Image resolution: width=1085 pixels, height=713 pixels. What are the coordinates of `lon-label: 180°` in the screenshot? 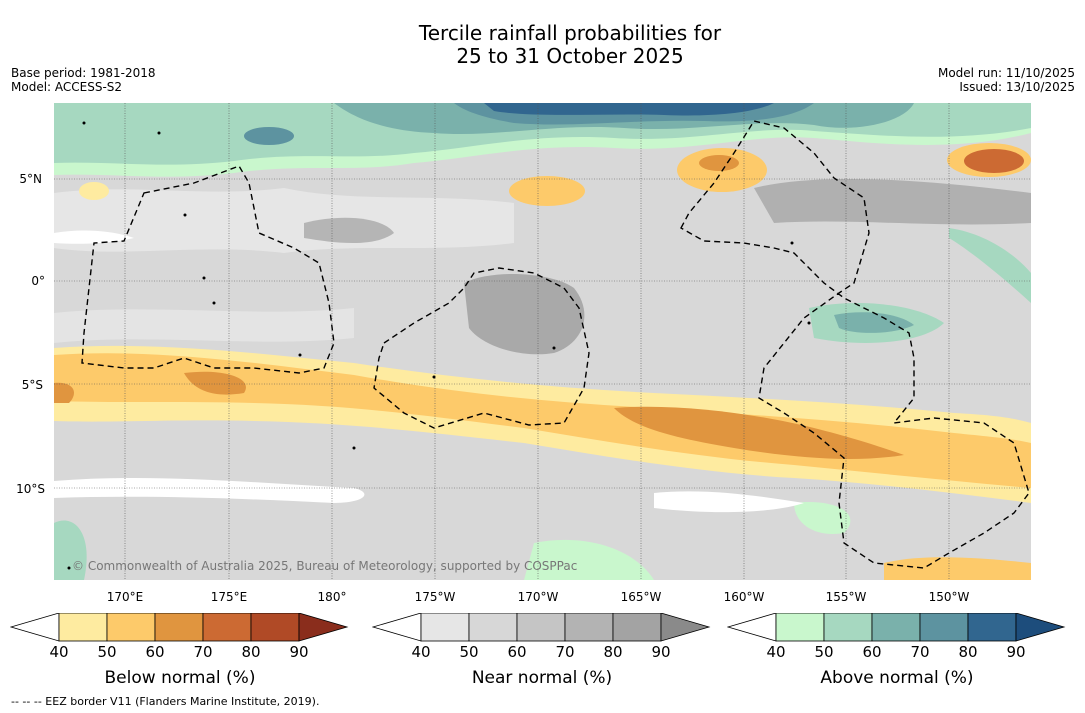 It's located at (332, 597).